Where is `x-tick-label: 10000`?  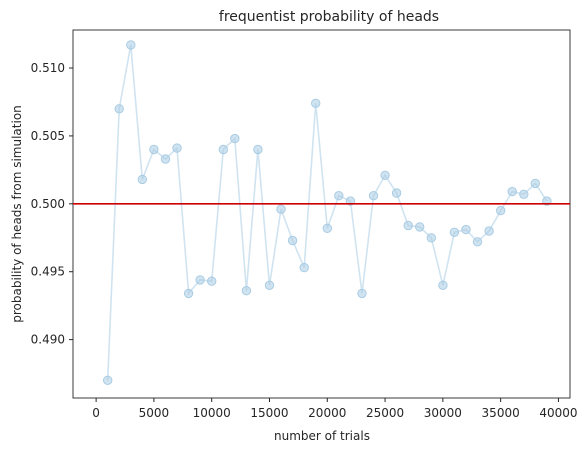 x-tick-label: 10000 is located at coordinates (212, 413).